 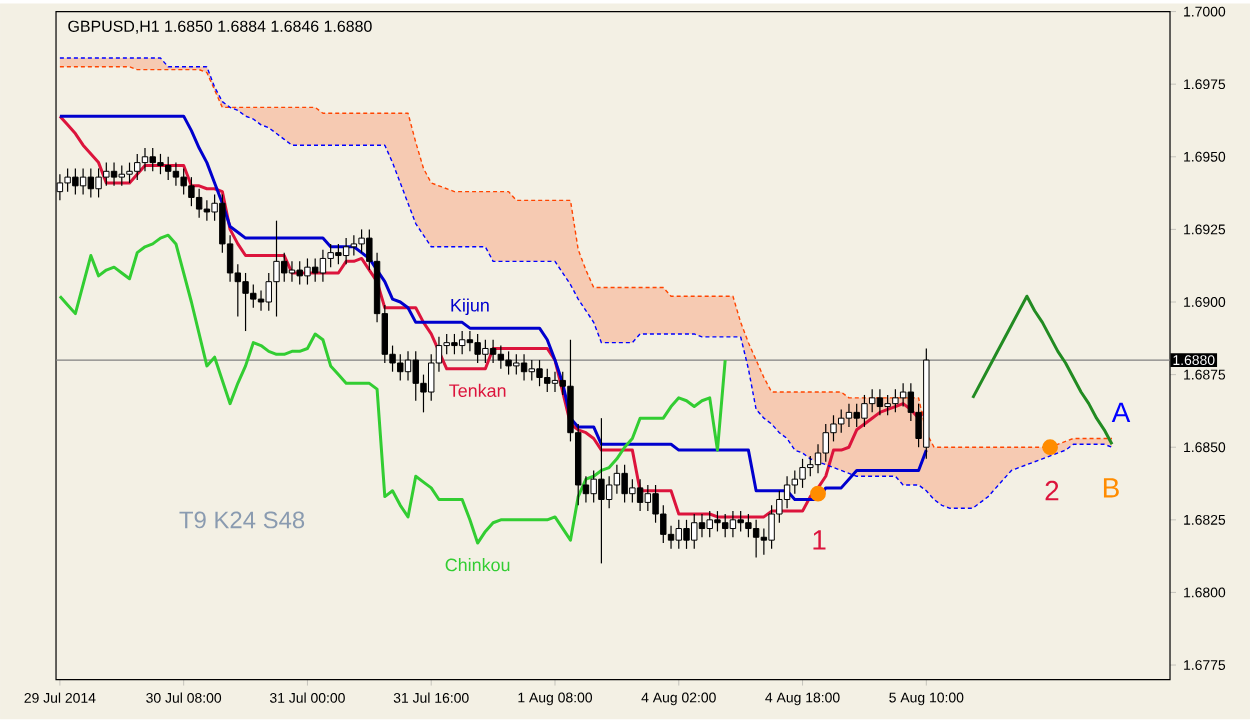 I want to click on annotation: 1, so click(x=819, y=540).